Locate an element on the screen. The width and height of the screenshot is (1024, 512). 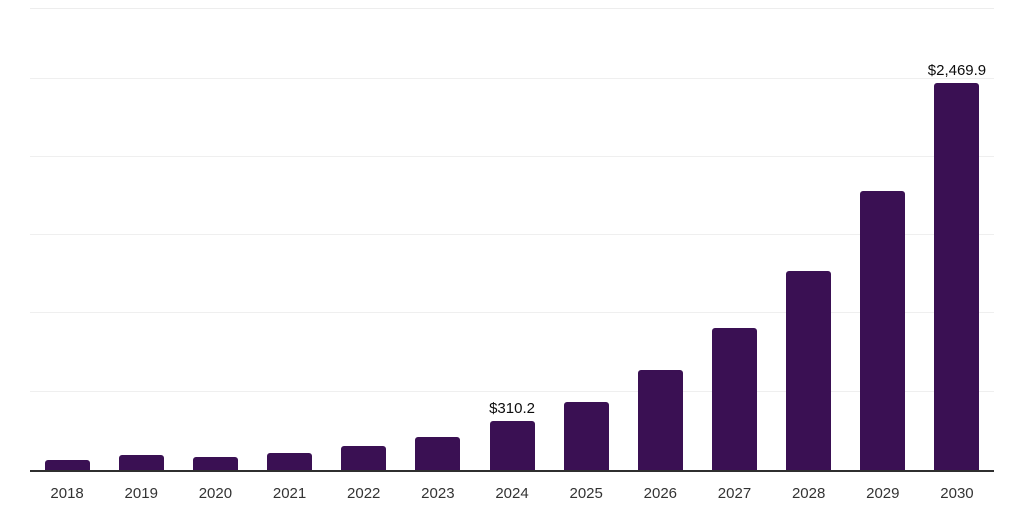
x-axis-label: 2025 is located at coordinates (586, 493).